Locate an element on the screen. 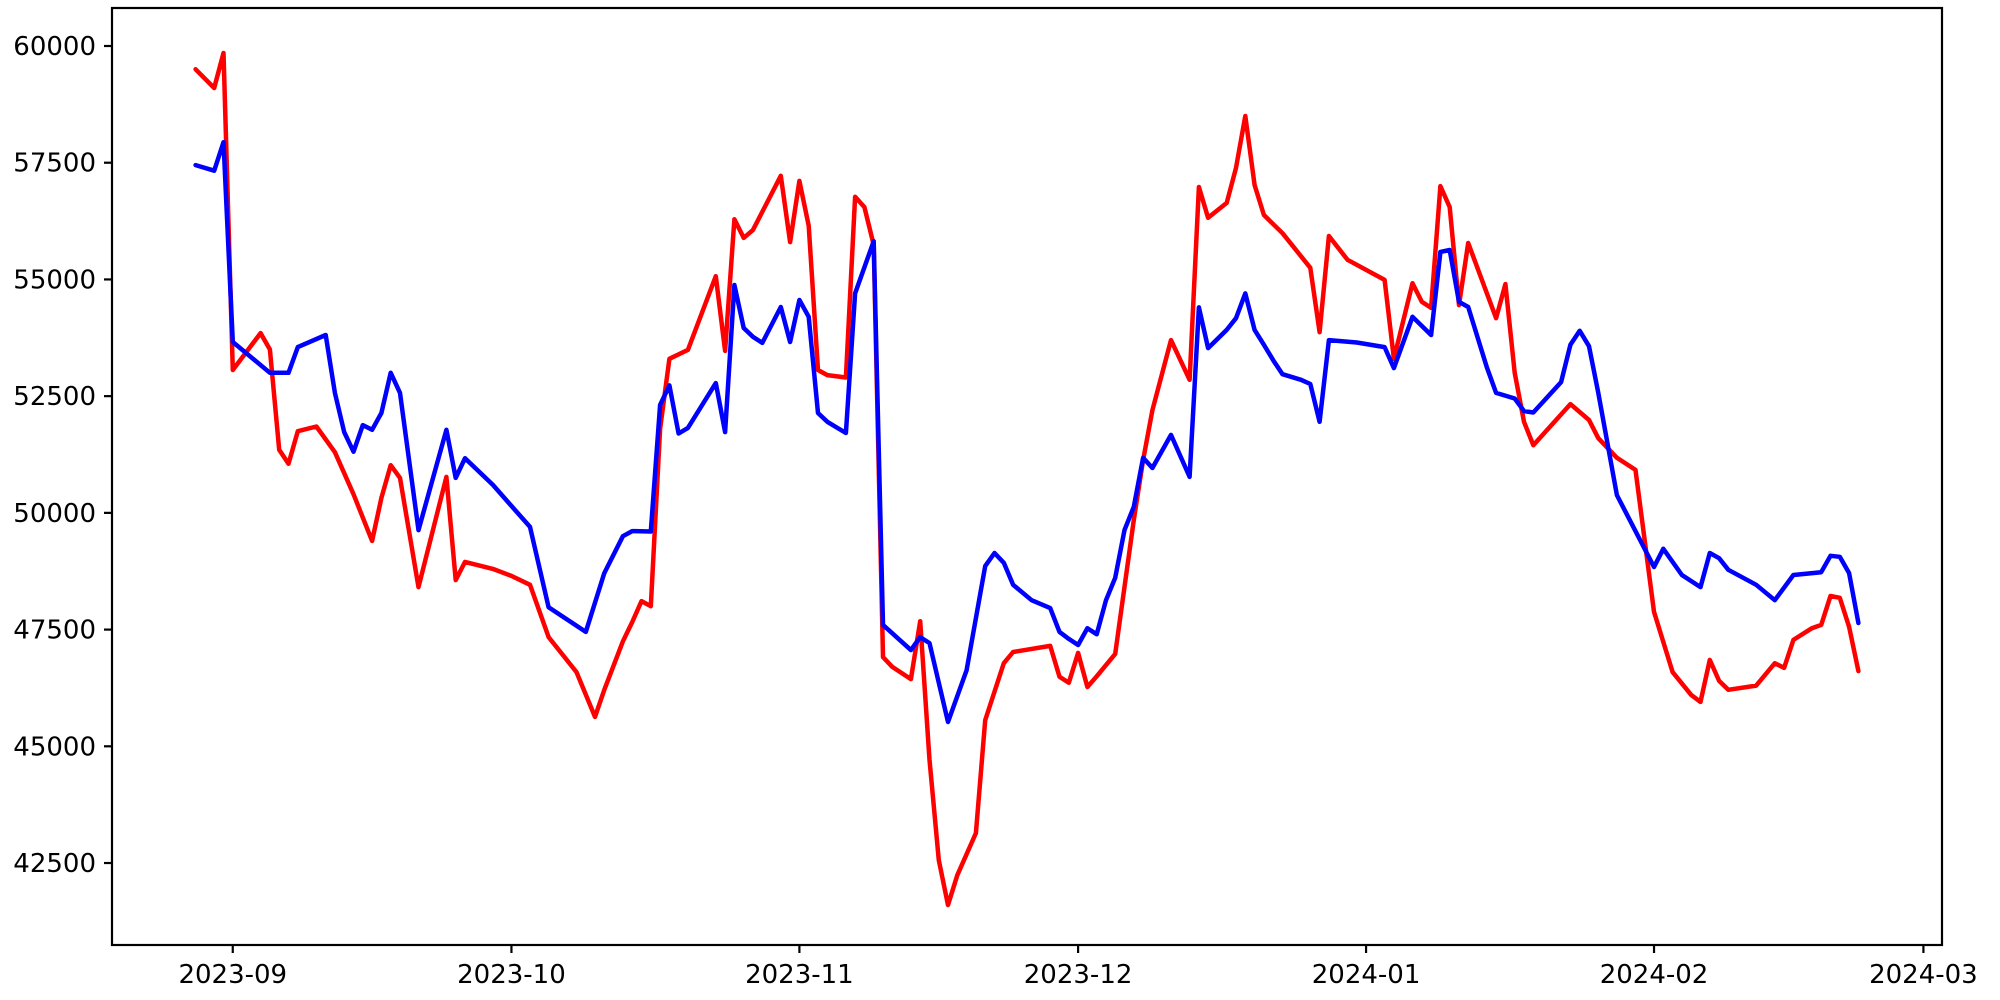  y-tick-label: 57500 is located at coordinates (54, 164).